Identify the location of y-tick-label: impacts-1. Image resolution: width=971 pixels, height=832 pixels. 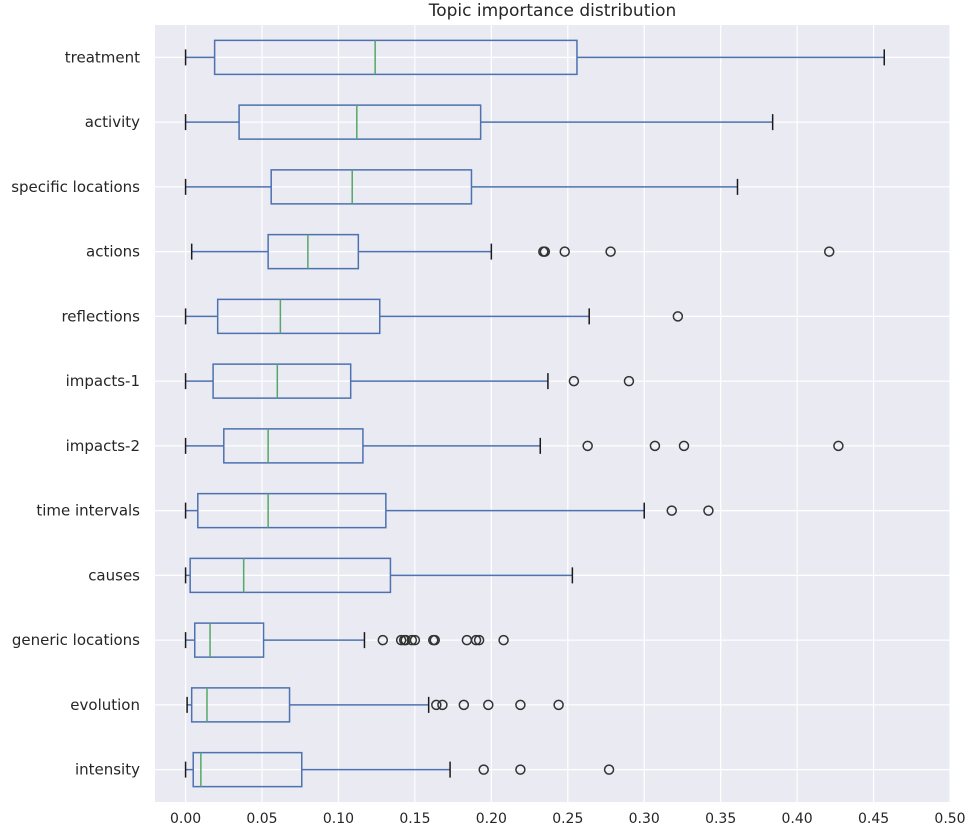
(103, 381).